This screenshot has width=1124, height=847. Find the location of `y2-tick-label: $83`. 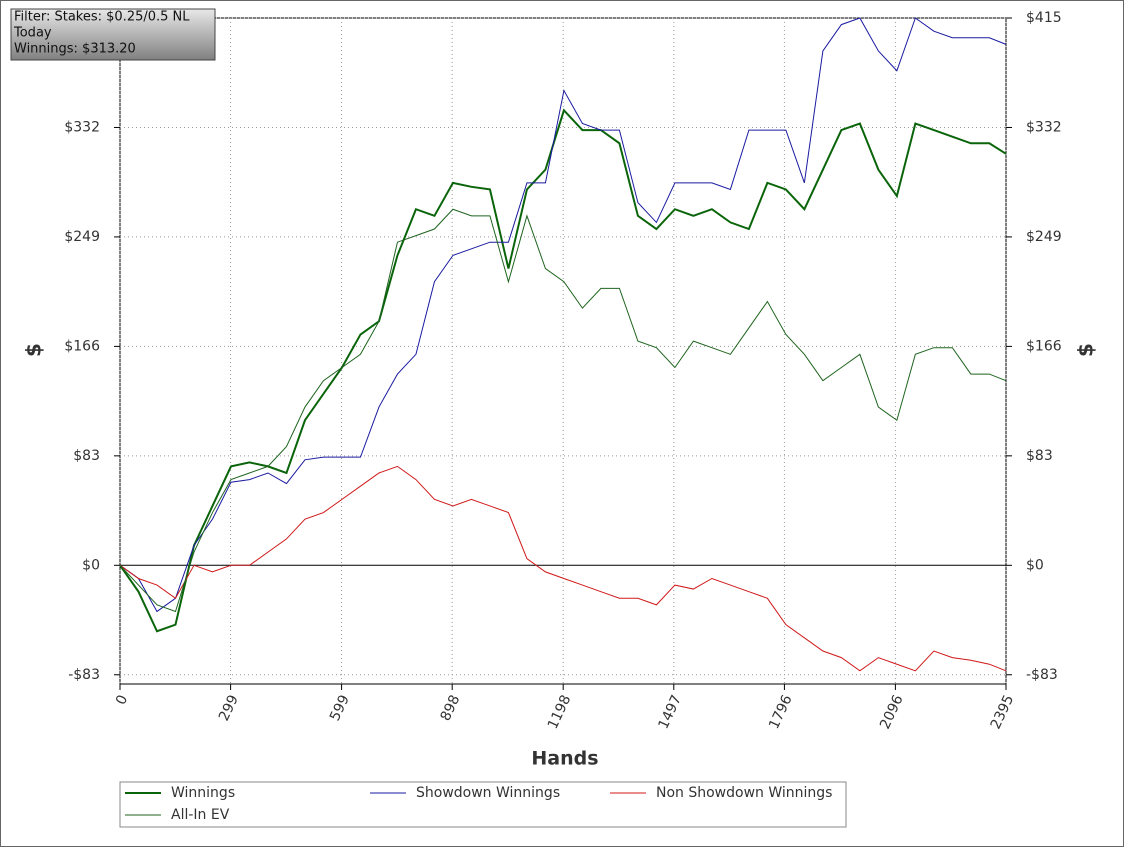

y2-tick-label: $83 is located at coordinates (1039, 456).